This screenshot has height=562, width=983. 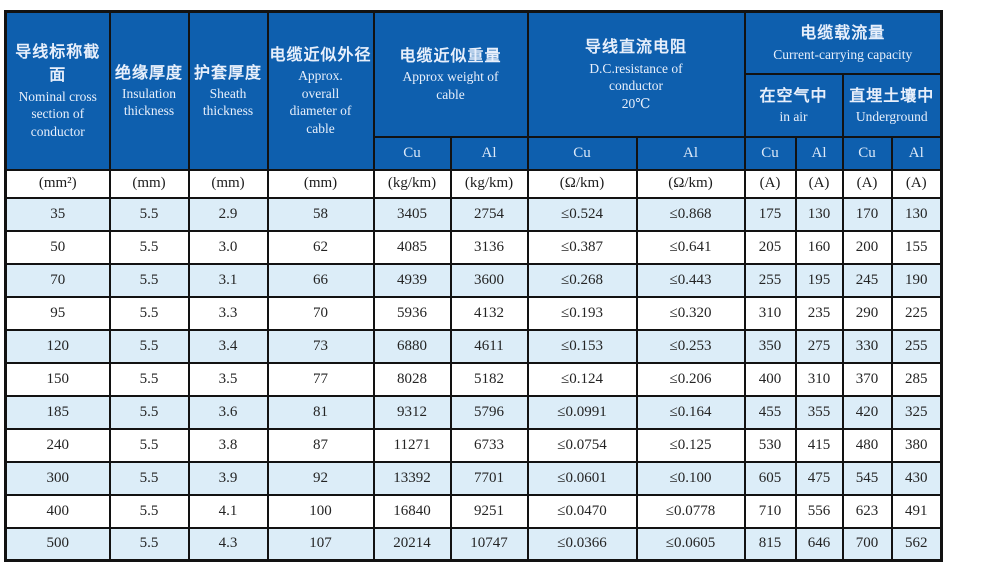 I want to click on table-cell: 50, so click(x=57, y=247).